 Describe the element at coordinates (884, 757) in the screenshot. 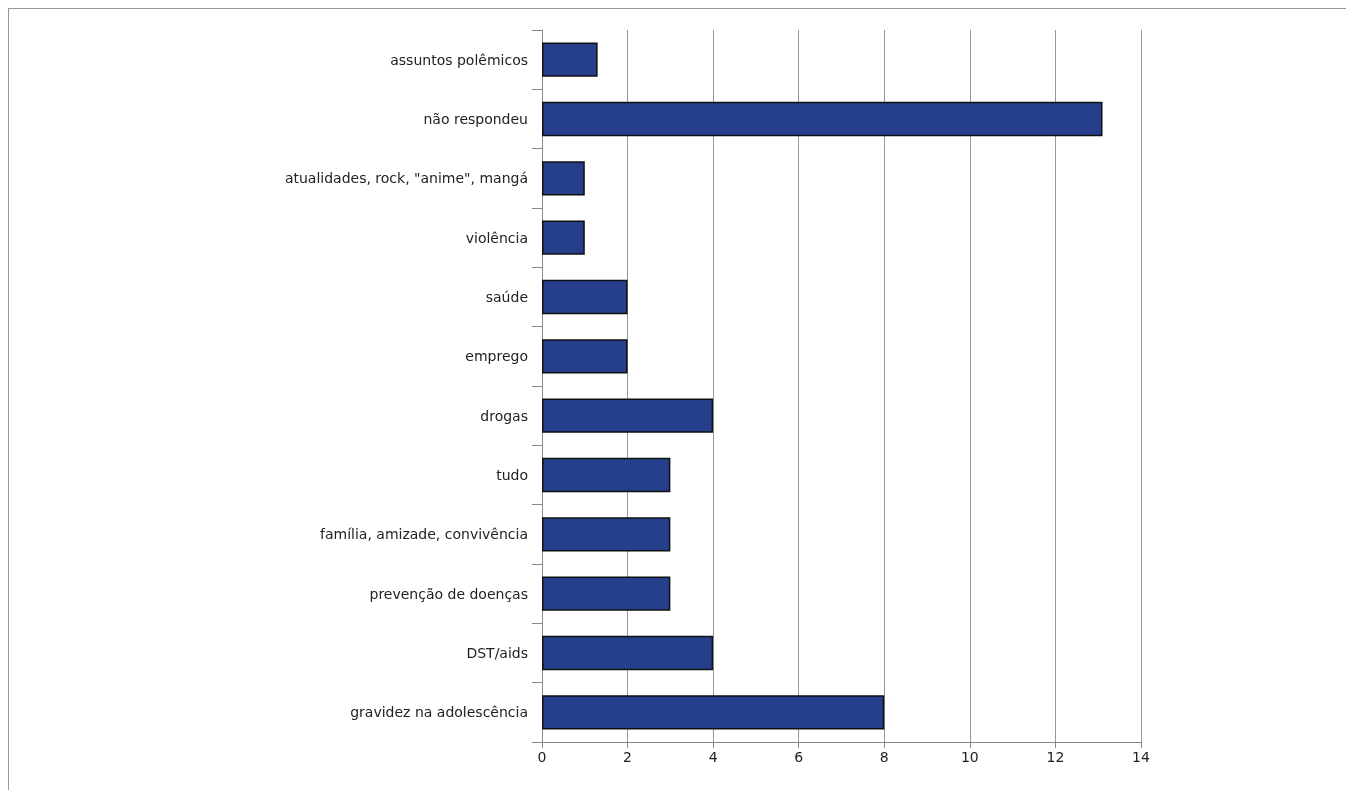

I see `x-tick-label: 8` at that location.